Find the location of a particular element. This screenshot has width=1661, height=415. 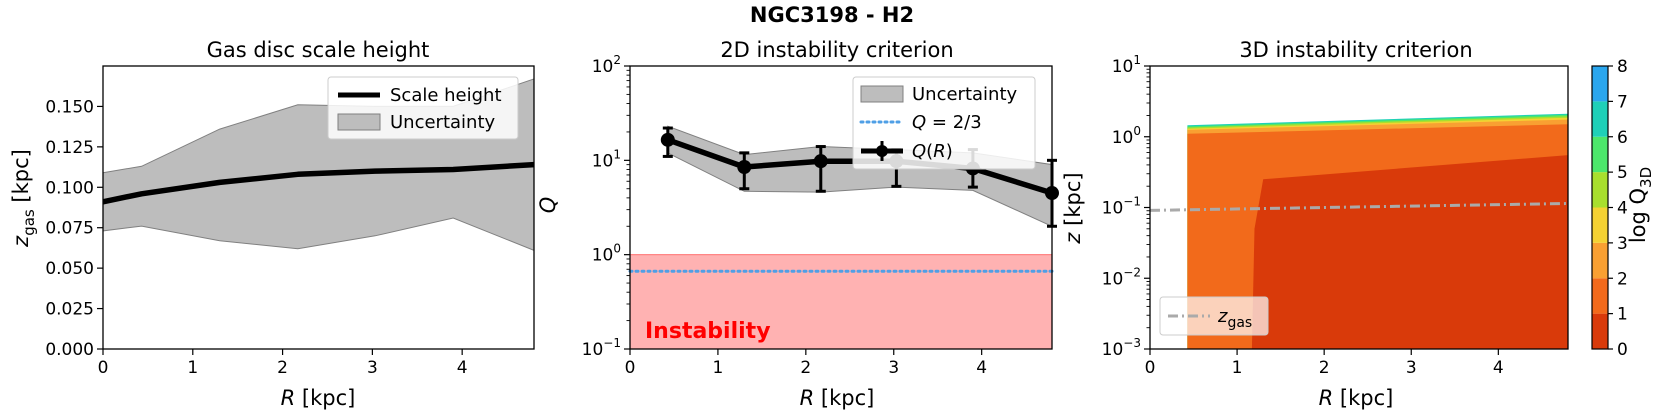

panel2-ytick-label: 10¹ is located at coordinates (606, 159).